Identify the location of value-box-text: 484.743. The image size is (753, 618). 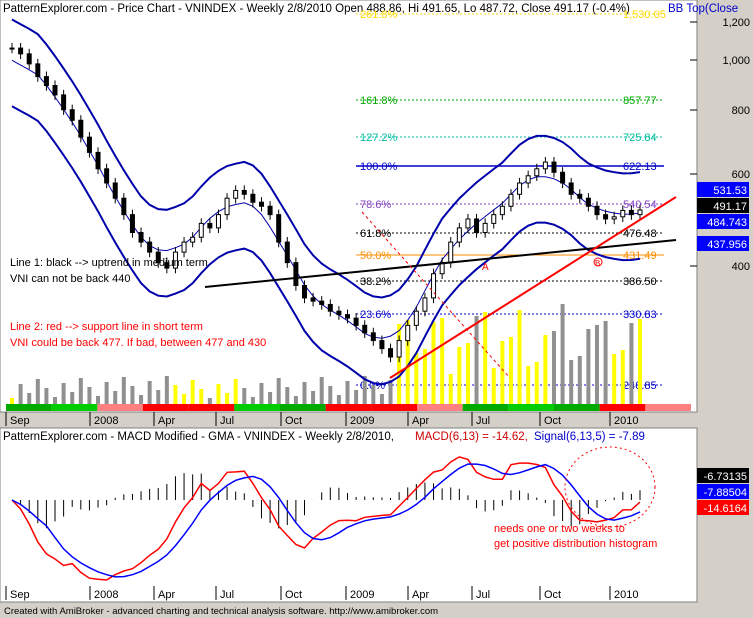
(727, 223).